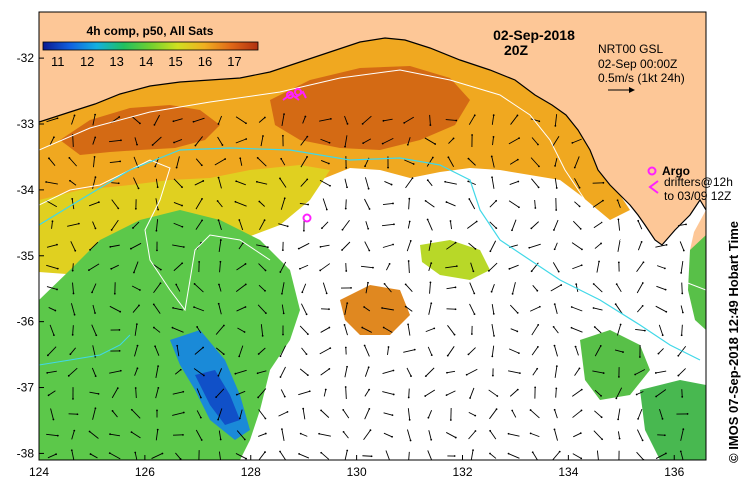 The height and width of the screenshot is (501, 749). I want to click on colorbar-tick-label: 12, so click(87, 61).